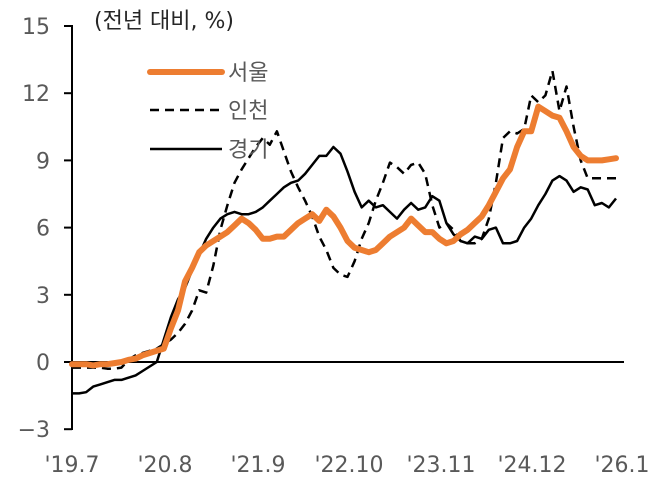  I want to click on x-axis-labels: '19.7 '20.8 '21.9 '22.10 '23.11 '24.12 '26.1, so click(346, 465).